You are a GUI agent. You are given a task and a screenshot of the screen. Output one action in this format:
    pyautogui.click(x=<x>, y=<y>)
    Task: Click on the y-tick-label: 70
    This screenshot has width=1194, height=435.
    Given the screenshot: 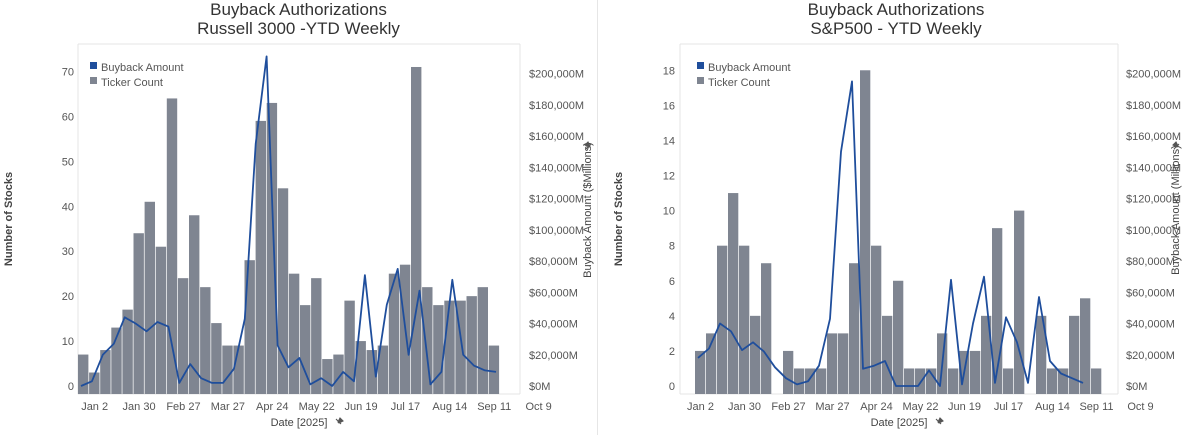 What is the action you would take?
    pyautogui.click(x=68, y=72)
    